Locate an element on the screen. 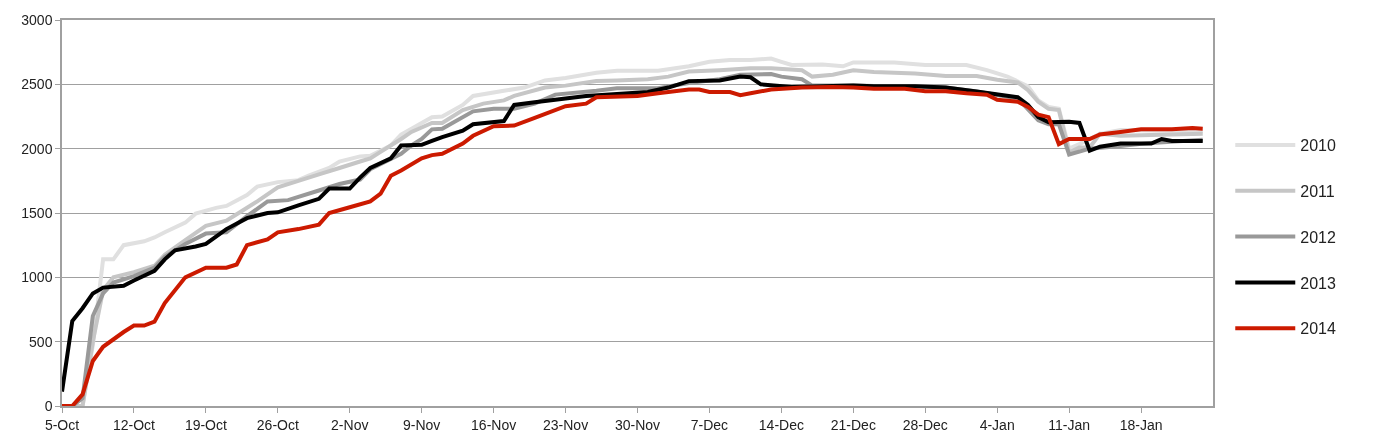  y-tick-label: 1500 is located at coordinates (37, 212).